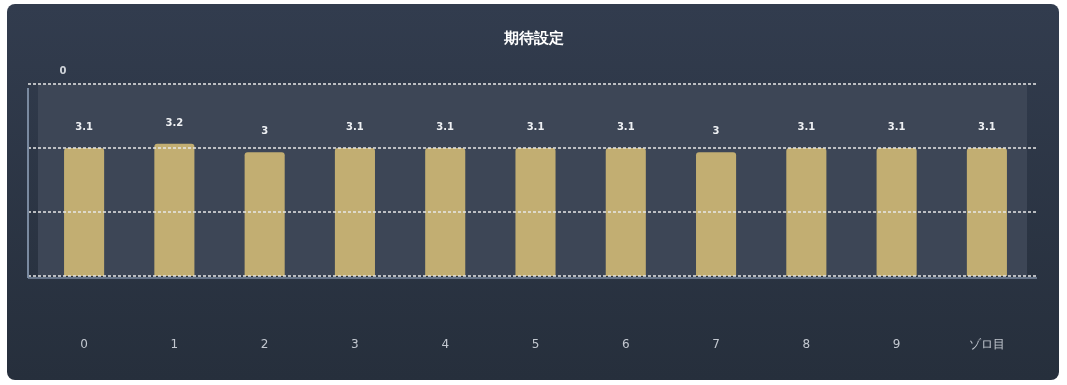 The image size is (1067, 385). I want to click on x-tick-label: 7, so click(716, 344).